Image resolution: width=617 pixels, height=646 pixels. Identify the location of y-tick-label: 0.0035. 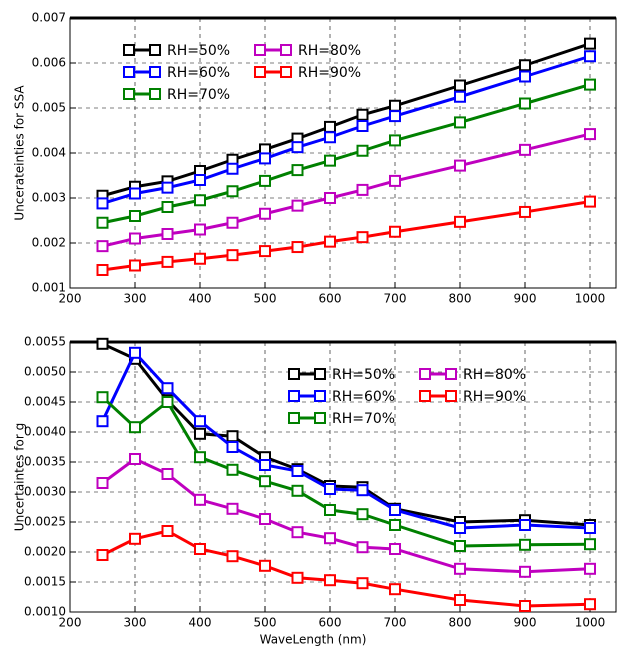
(45, 462).